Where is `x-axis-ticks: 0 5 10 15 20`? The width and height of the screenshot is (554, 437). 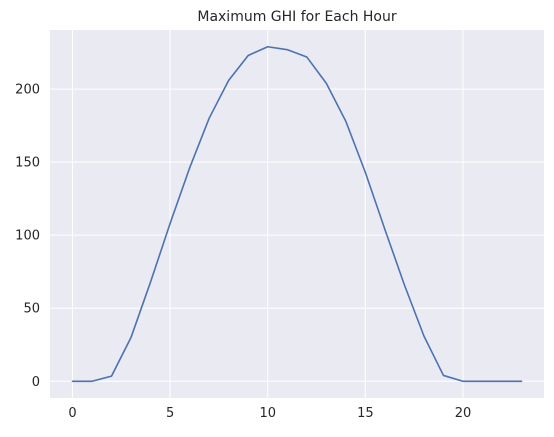 x-axis-ticks: 0 5 10 15 20 is located at coordinates (269, 413).